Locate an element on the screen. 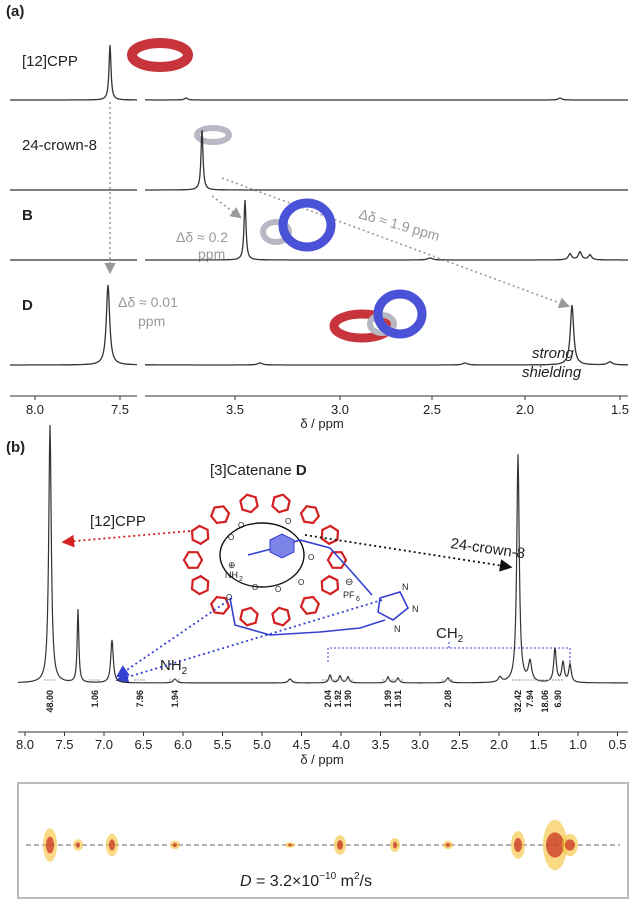 This screenshot has width=639, height=908. integral: 1.94 is located at coordinates (175, 699).